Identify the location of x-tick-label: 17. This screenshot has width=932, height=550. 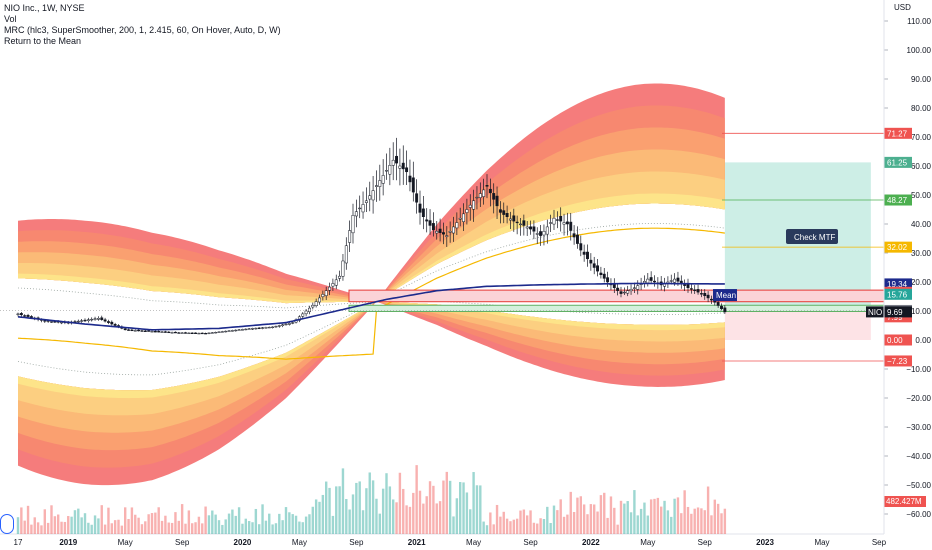
(18, 542).